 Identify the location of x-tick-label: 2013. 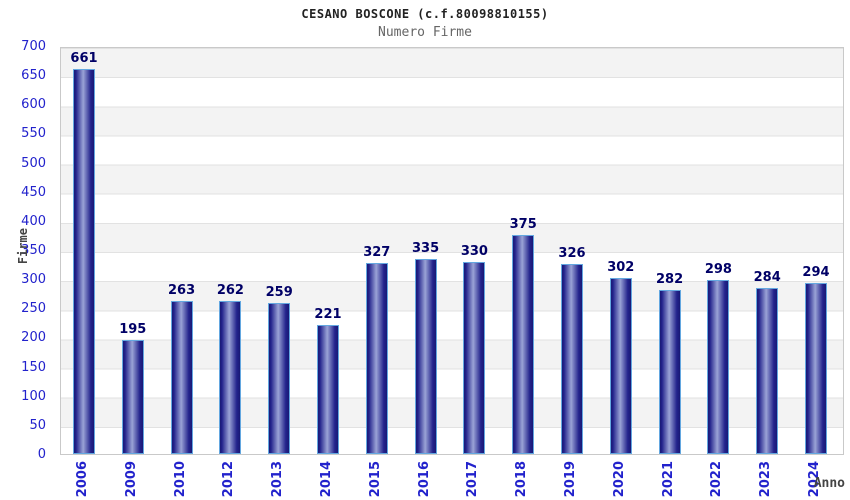
(278, 479).